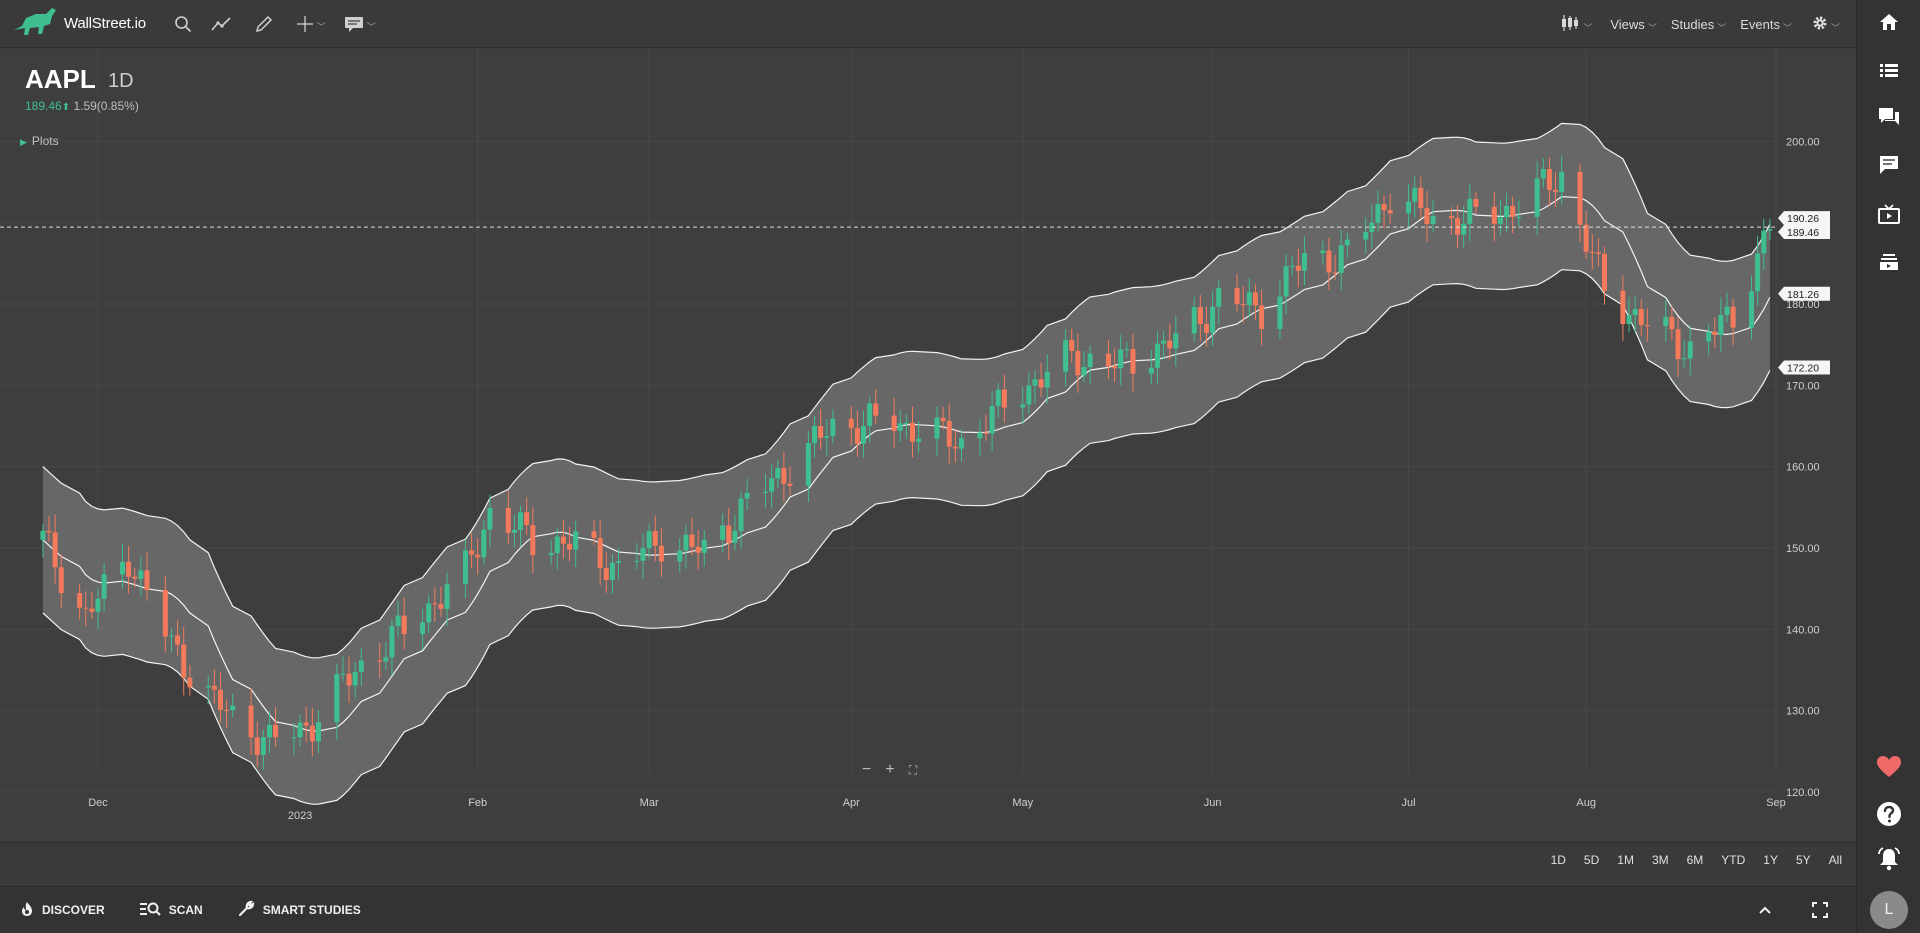  Describe the element at coordinates (121, 81) in the screenshot. I see `interval-label: 1D` at that location.